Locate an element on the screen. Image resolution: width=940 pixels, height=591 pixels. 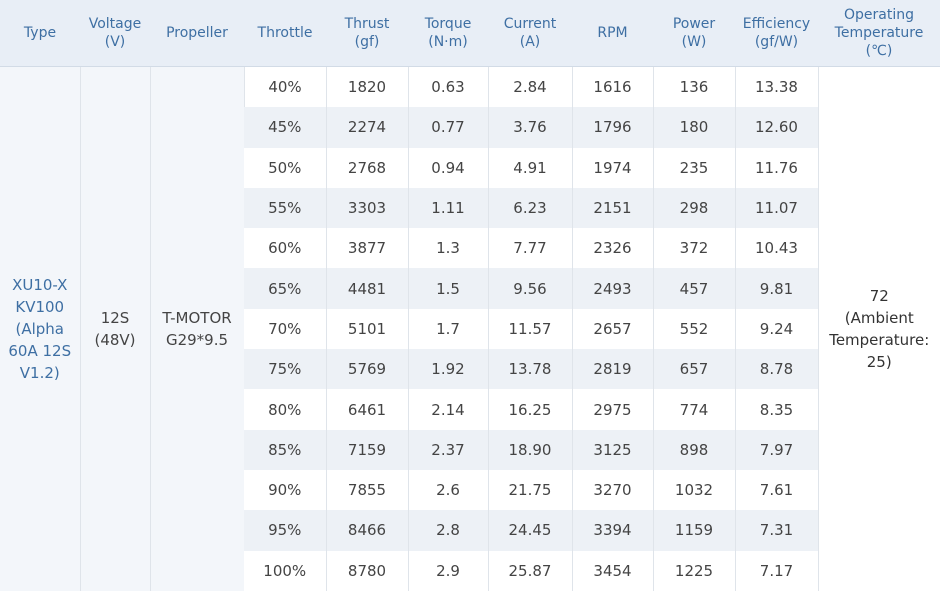
thrust-cell: 1820 is located at coordinates (367, 87).